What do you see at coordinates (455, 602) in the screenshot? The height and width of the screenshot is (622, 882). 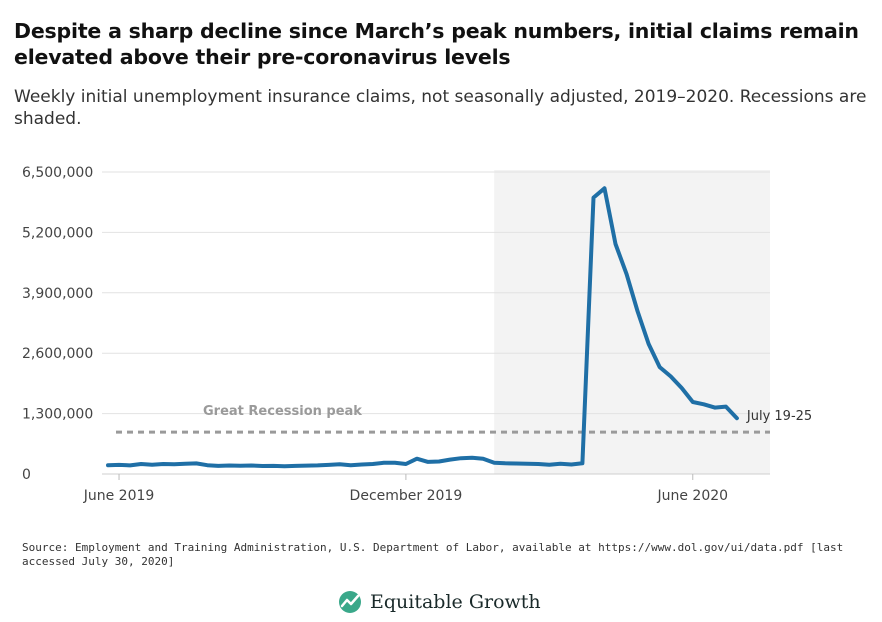 I see `brand-name: Equitable Growth` at bounding box center [455, 602].